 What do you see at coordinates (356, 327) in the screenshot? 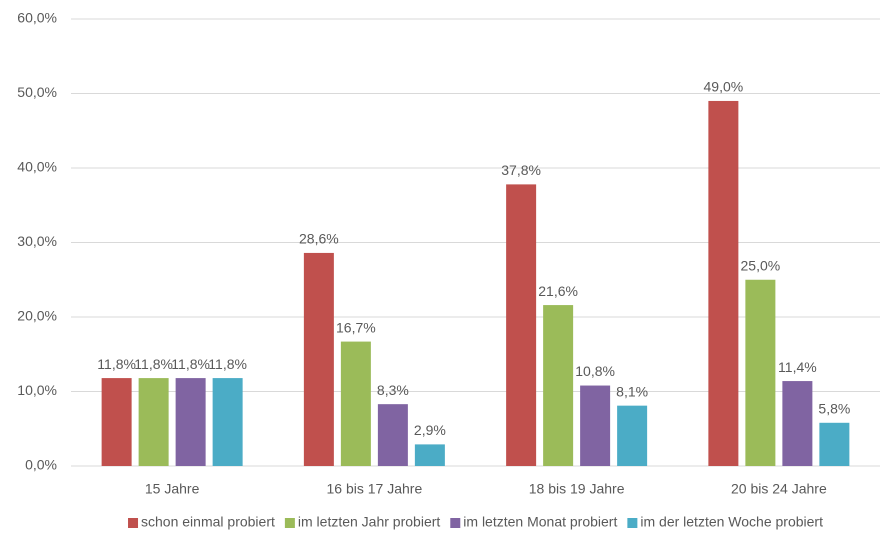
I see `value-label: 16,7%` at bounding box center [356, 327].